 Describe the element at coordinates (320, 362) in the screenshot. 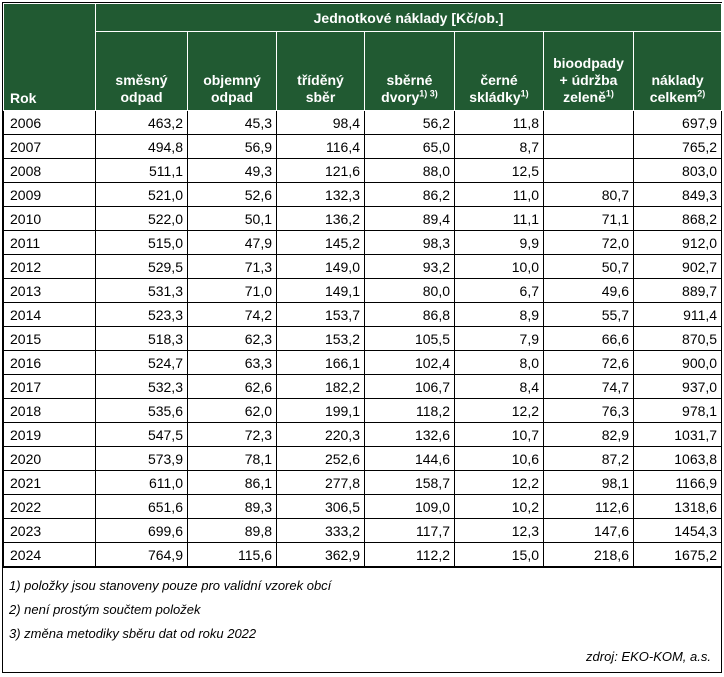

I see `value-cell: 166,1` at that location.